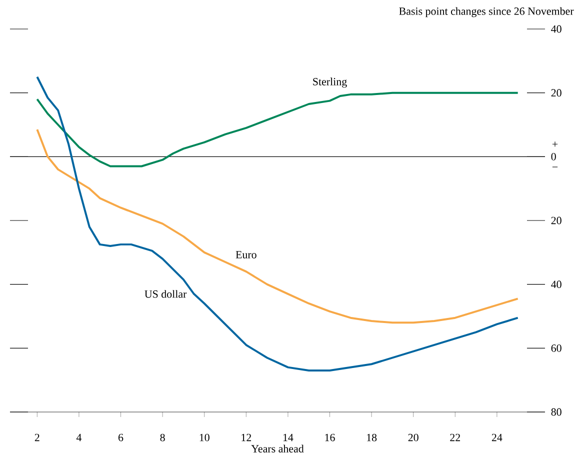 The width and height of the screenshot is (576, 456). Describe the element at coordinates (486, 12) in the screenshot. I see `y-axis-title: Basis point changes since 26 November` at that location.